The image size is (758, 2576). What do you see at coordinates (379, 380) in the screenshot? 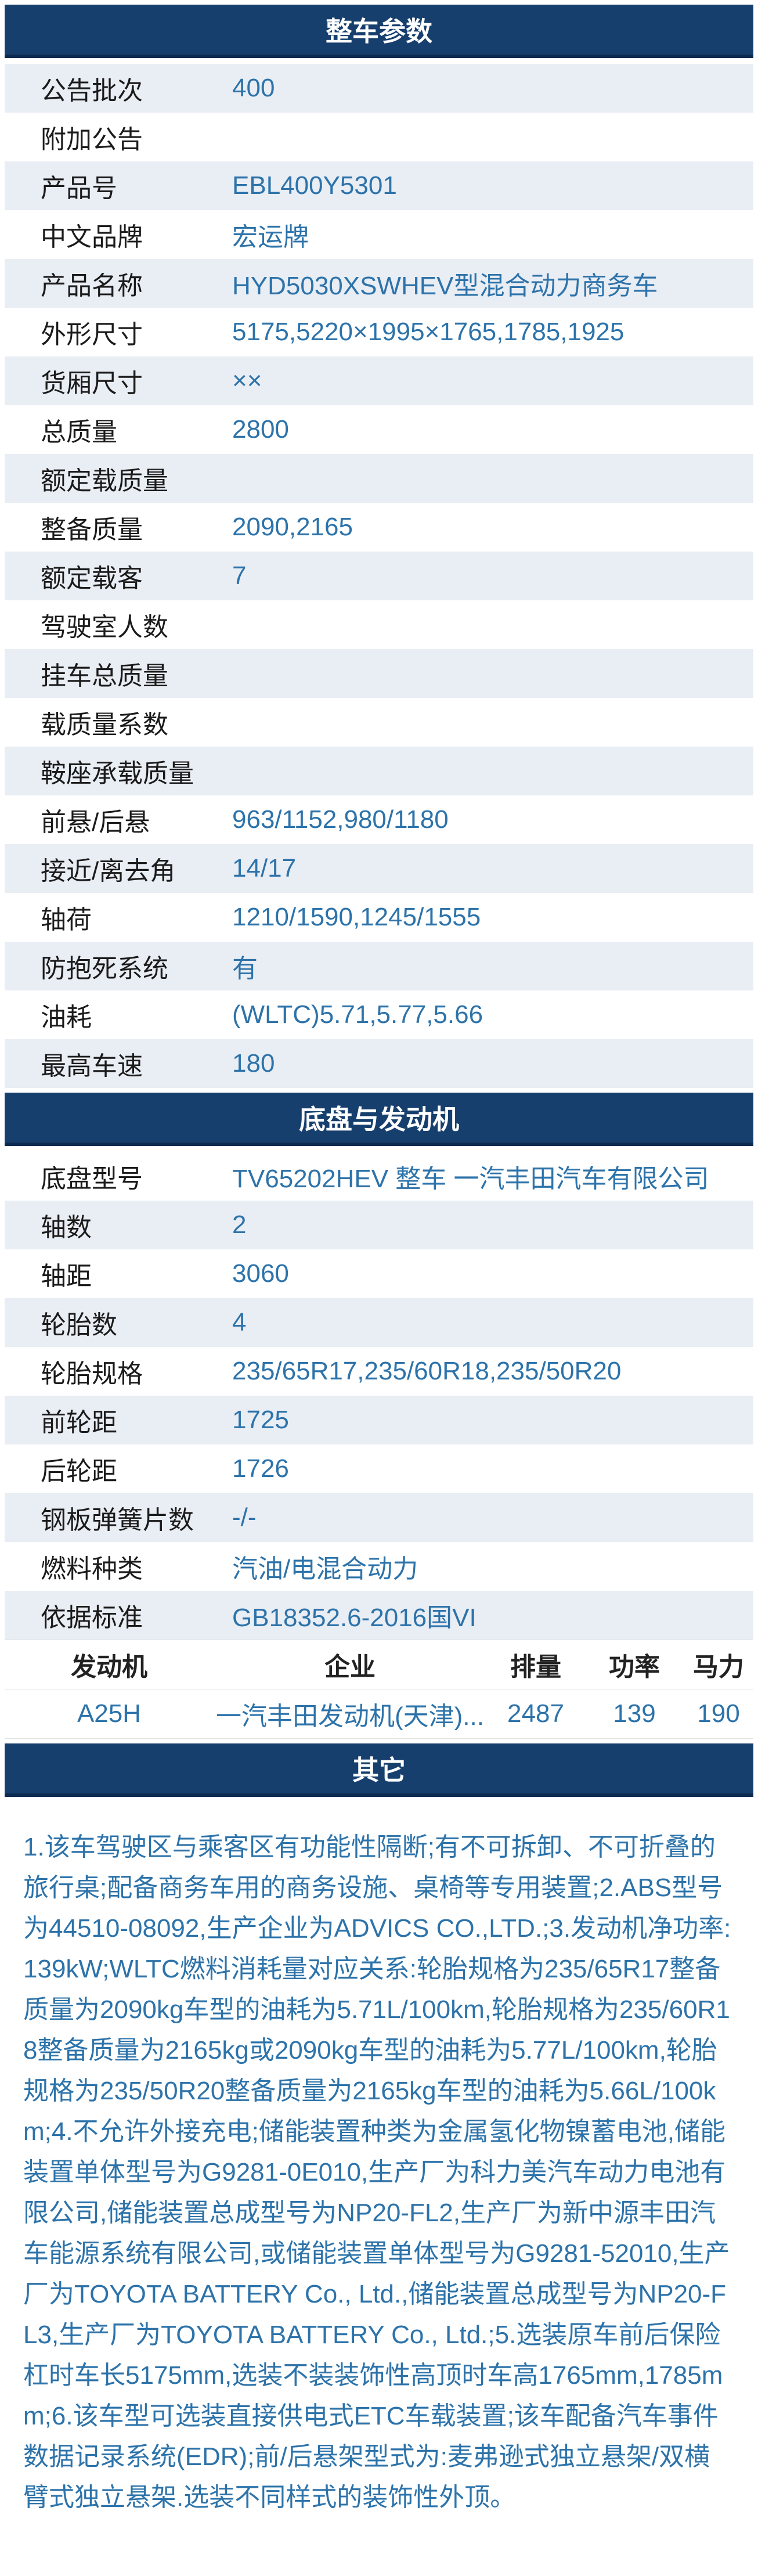
I see `spec-row: 货厢尺寸 ××` at bounding box center [379, 380].